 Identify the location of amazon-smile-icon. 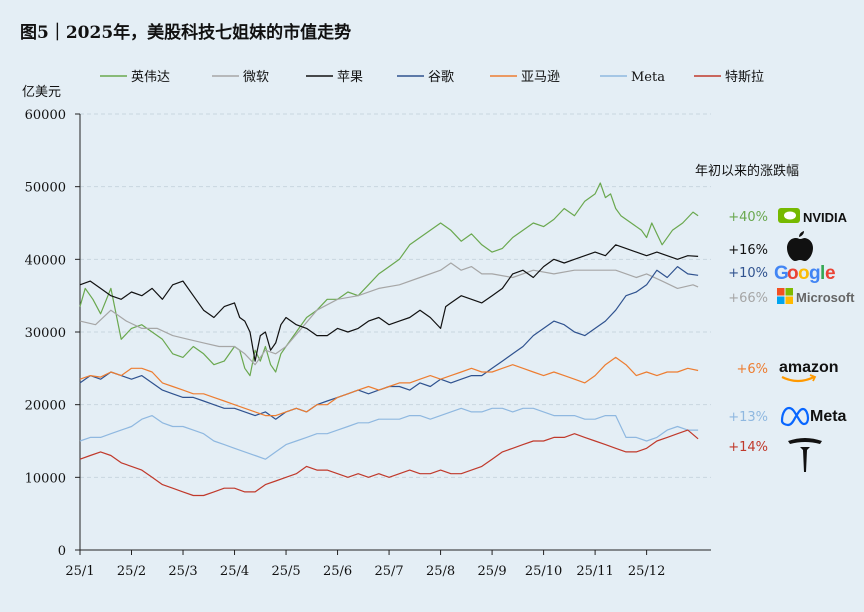
(798, 379).